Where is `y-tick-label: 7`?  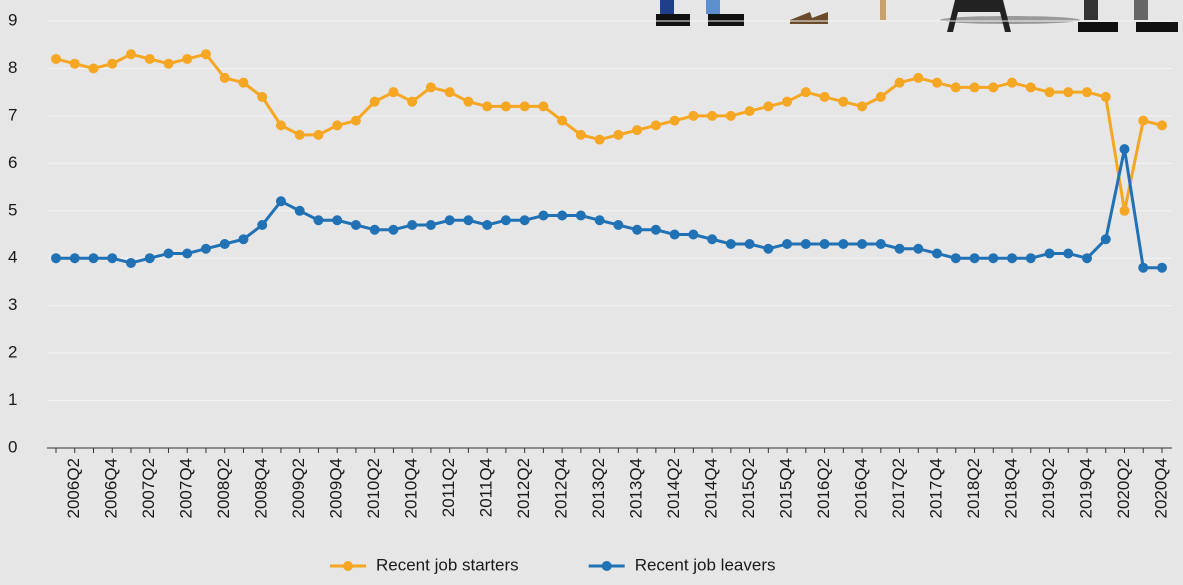
y-tick-label: 7 is located at coordinates (12, 114).